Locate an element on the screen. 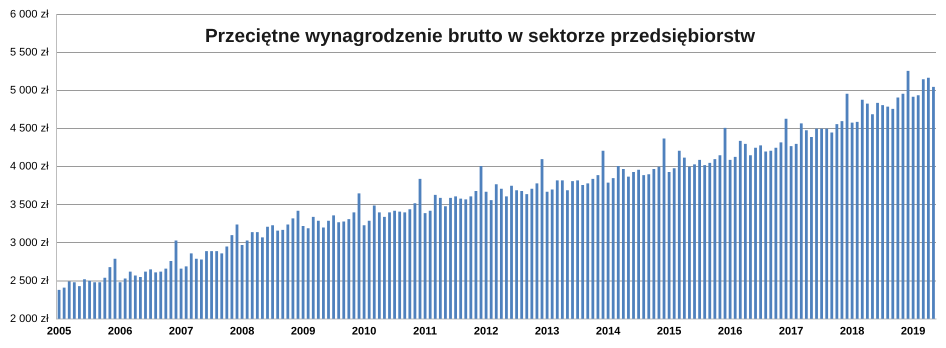 Image resolution: width=946 pixels, height=348 pixels. y-tick-label: 4 000 zł is located at coordinates (30, 166).